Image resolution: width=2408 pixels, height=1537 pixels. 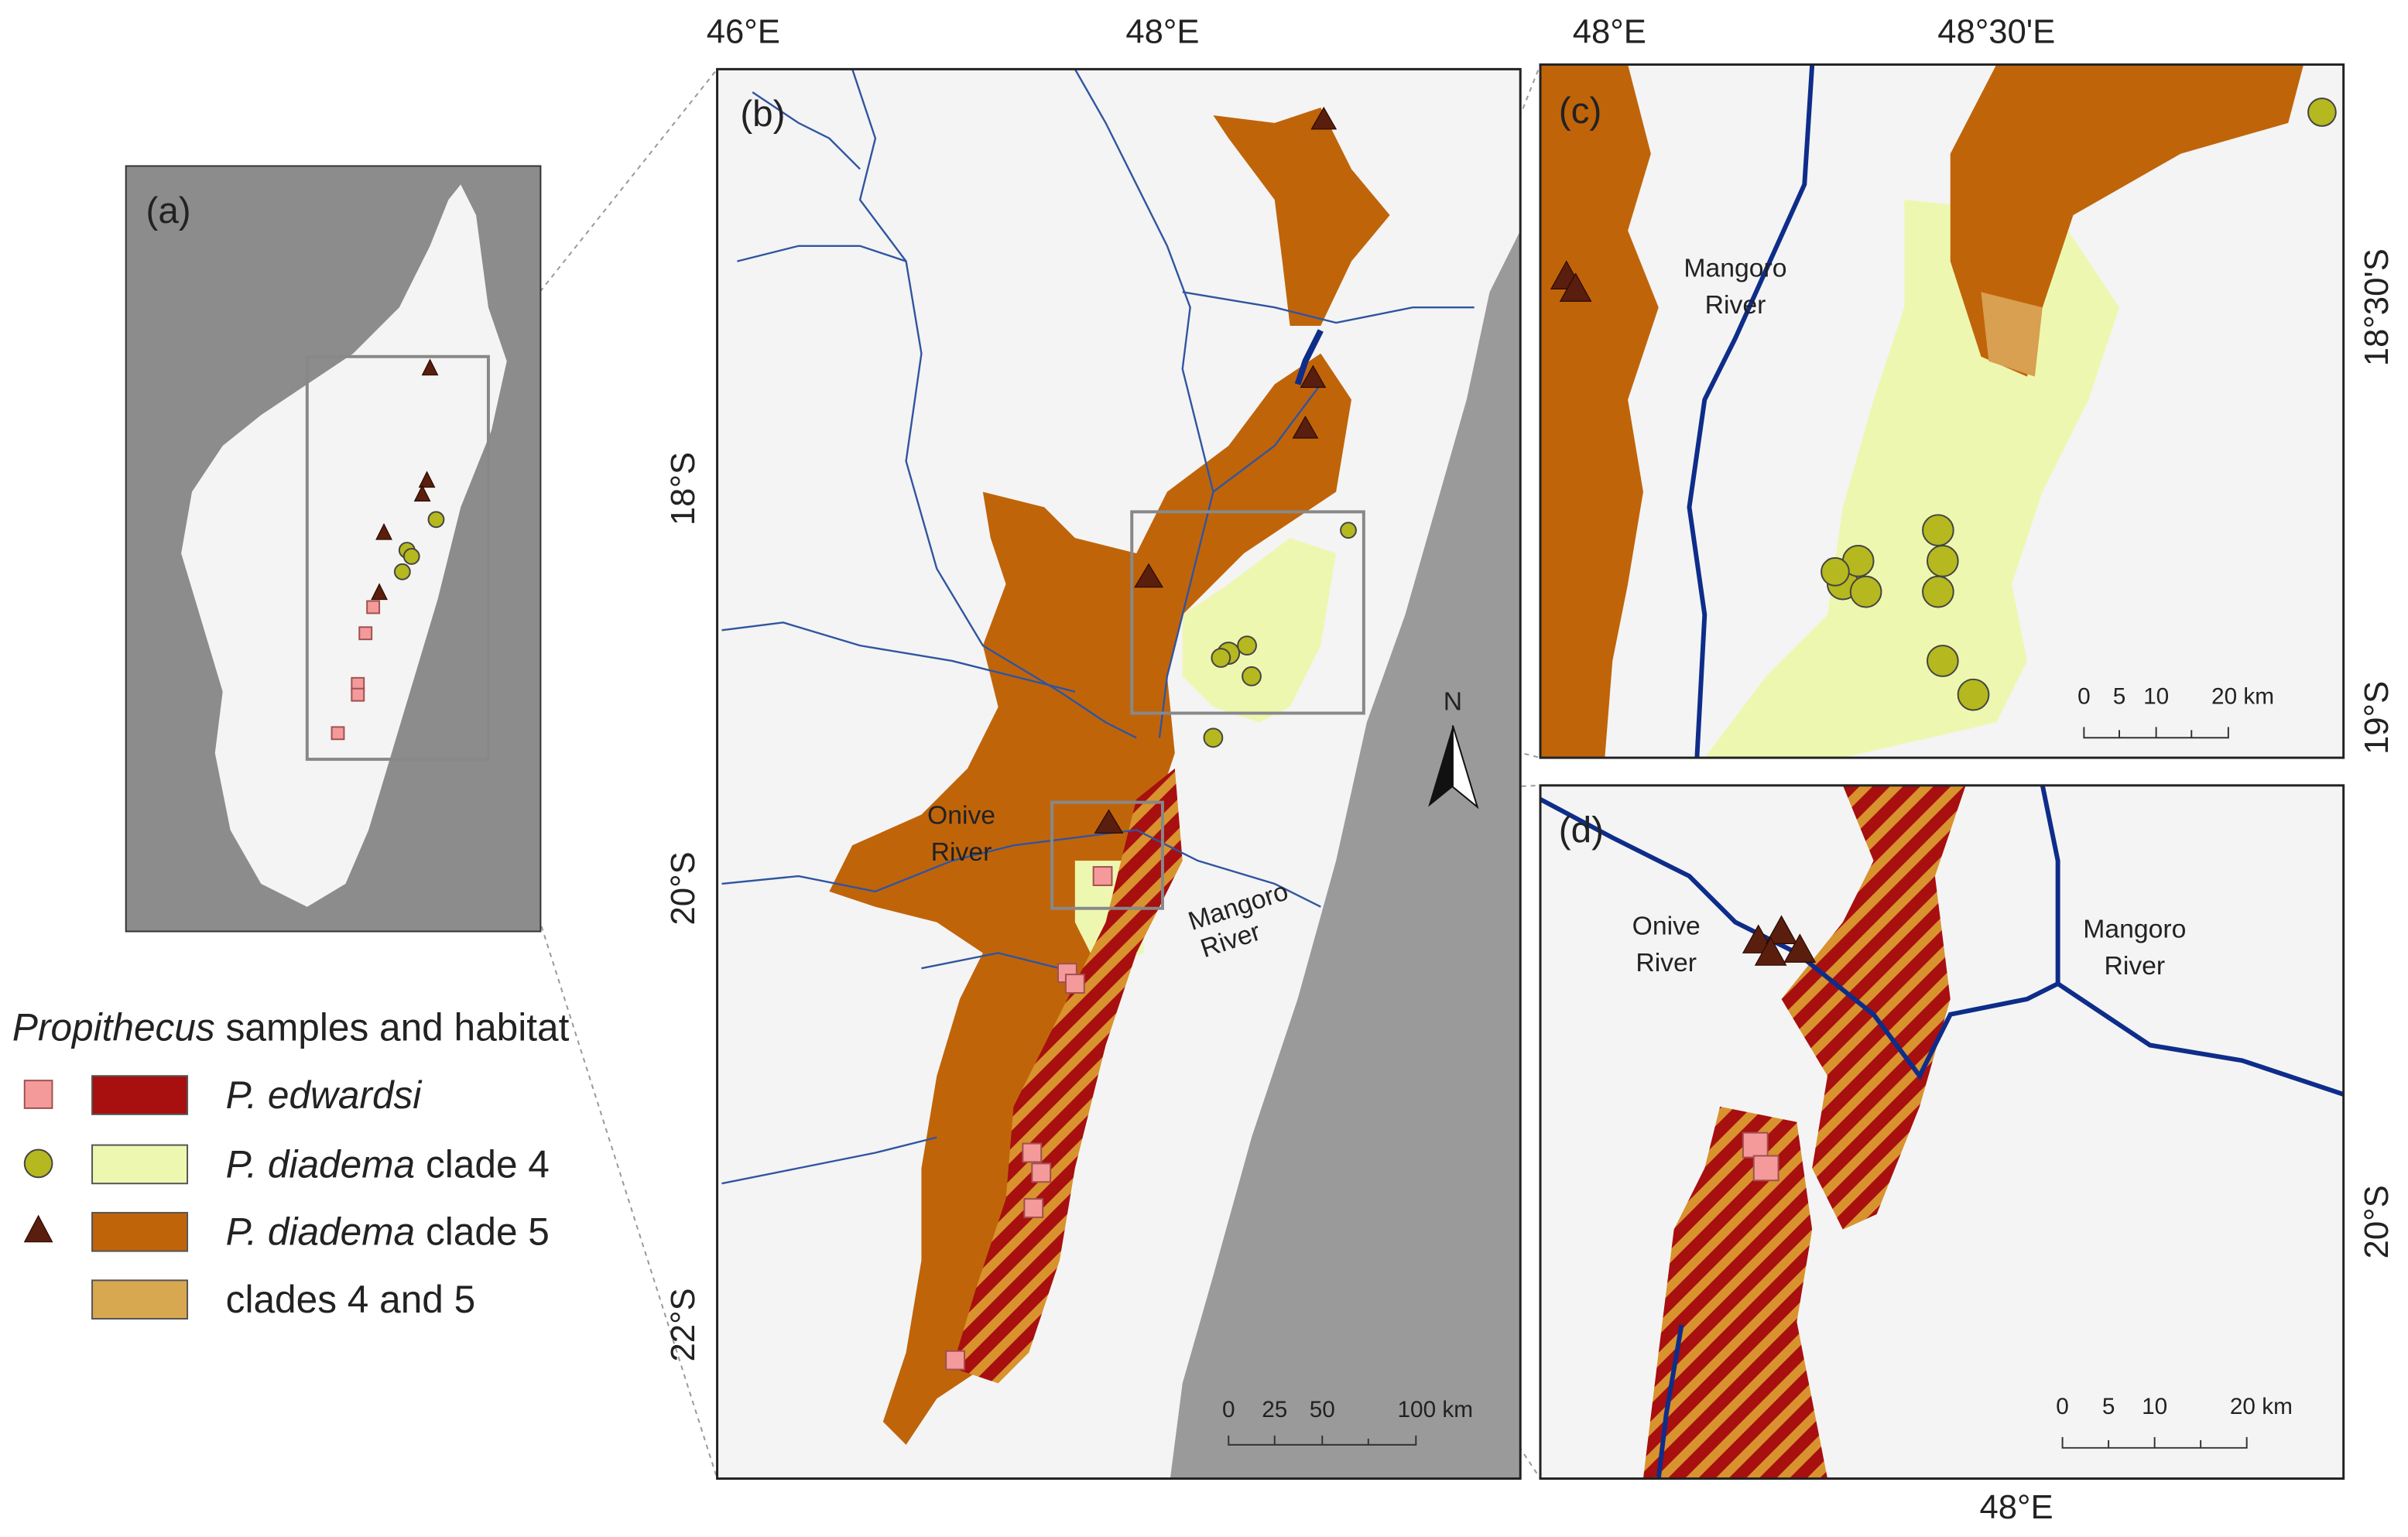 I want to click on y-tick-label: 18°30'S, so click(x=2377, y=307).